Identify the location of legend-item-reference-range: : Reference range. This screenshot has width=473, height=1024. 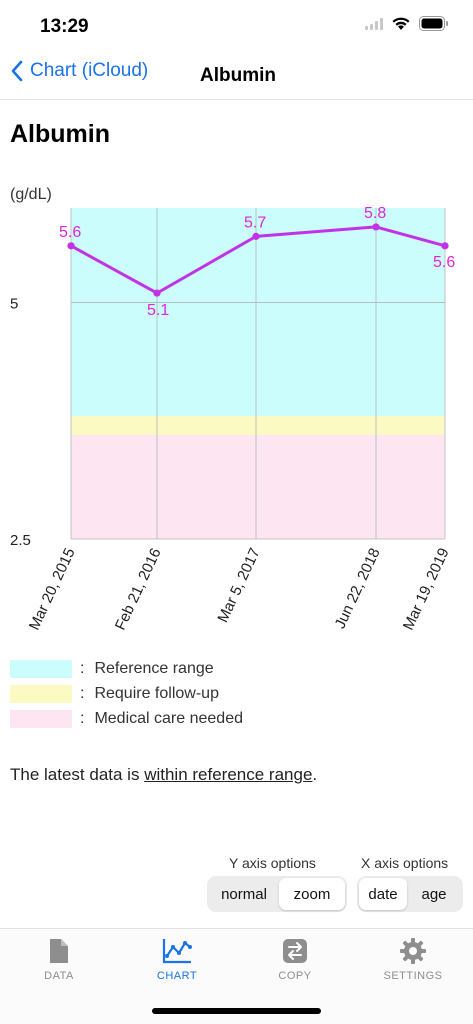
(126, 668).